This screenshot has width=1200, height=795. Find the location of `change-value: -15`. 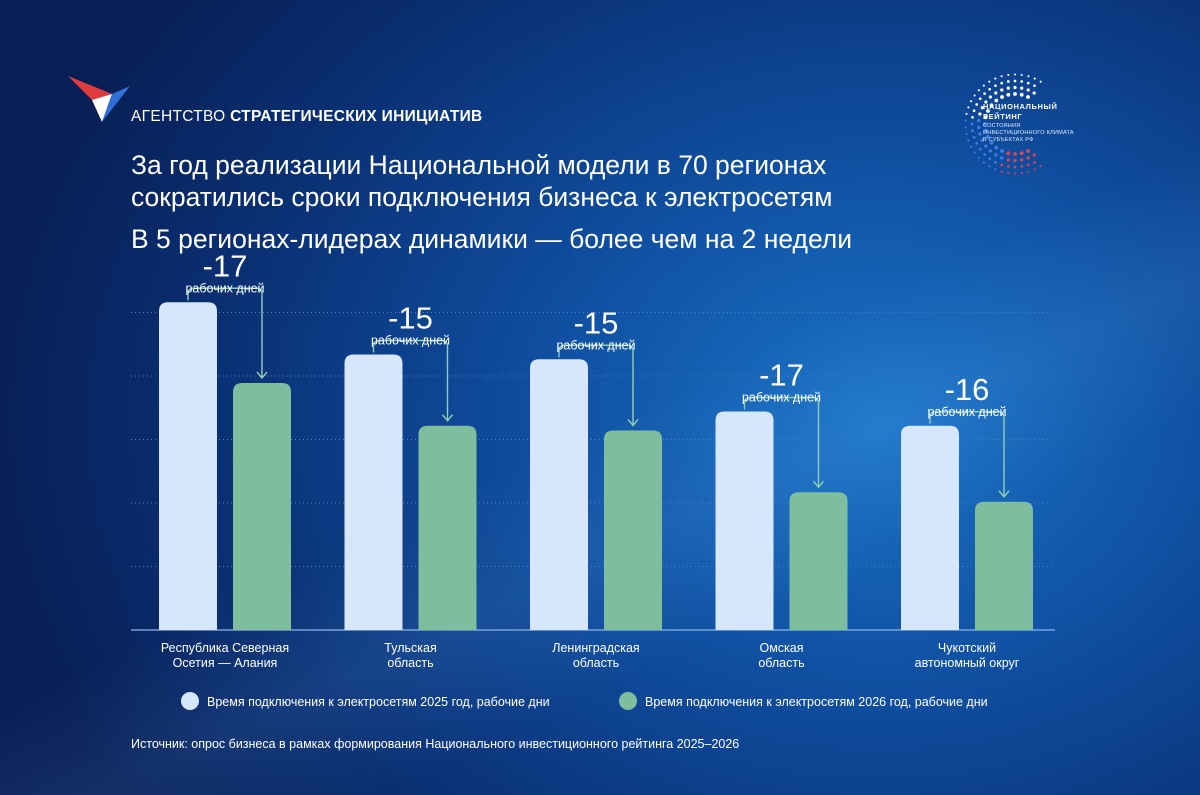

change-value: -15 is located at coordinates (410, 318).